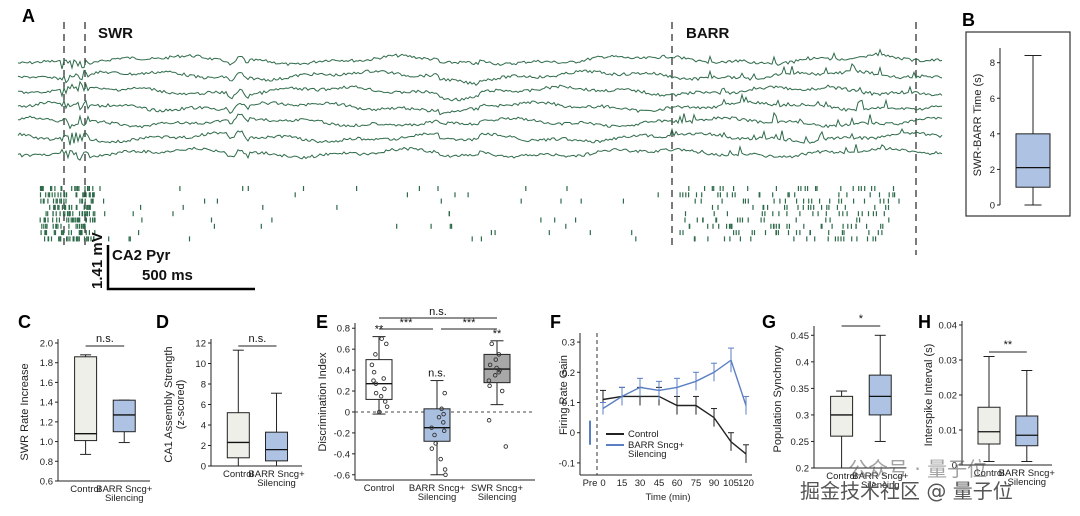  Describe the element at coordinates (572, 433) in the screenshot. I see `f-y-tick-label: 0` at that location.